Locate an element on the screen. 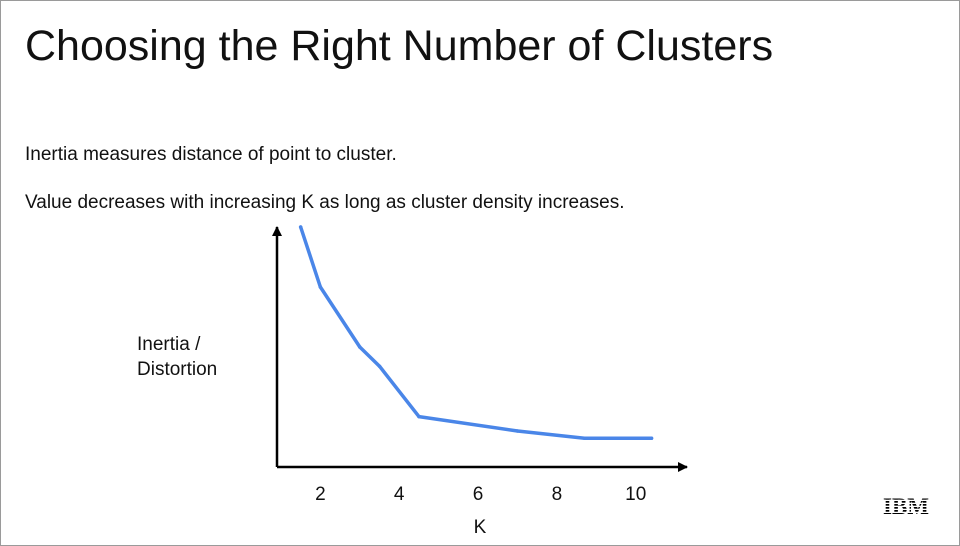 Image resolution: width=960 pixels, height=546 pixels. ibm-logo: IBM is located at coordinates (906, 506).